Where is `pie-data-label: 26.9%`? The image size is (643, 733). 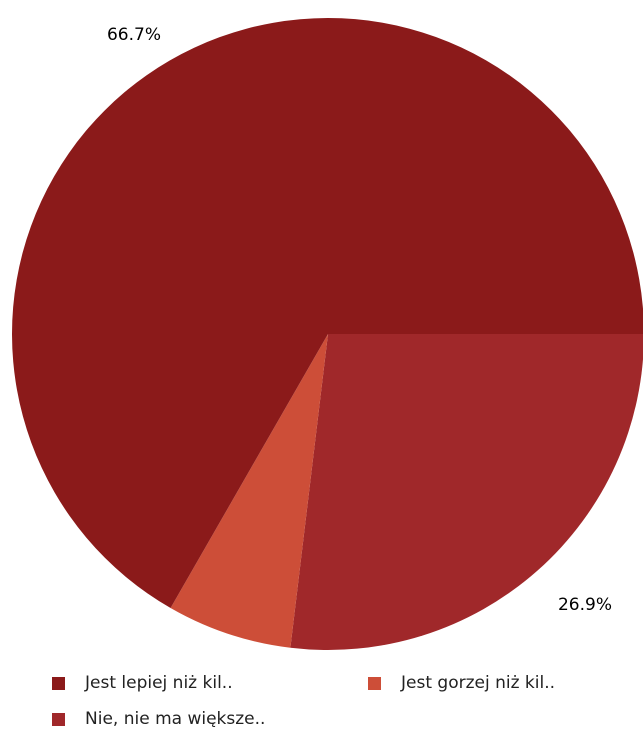
pie-data-label: 26.9% is located at coordinates (585, 605).